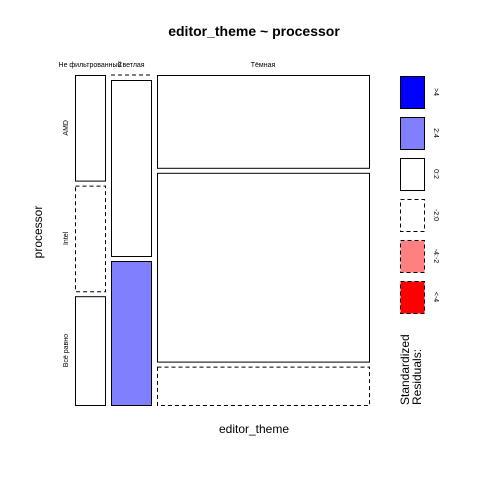 This screenshot has width=480, height=480. Describe the element at coordinates (435, 174) in the screenshot. I see `legend-label: 0:2` at that location.